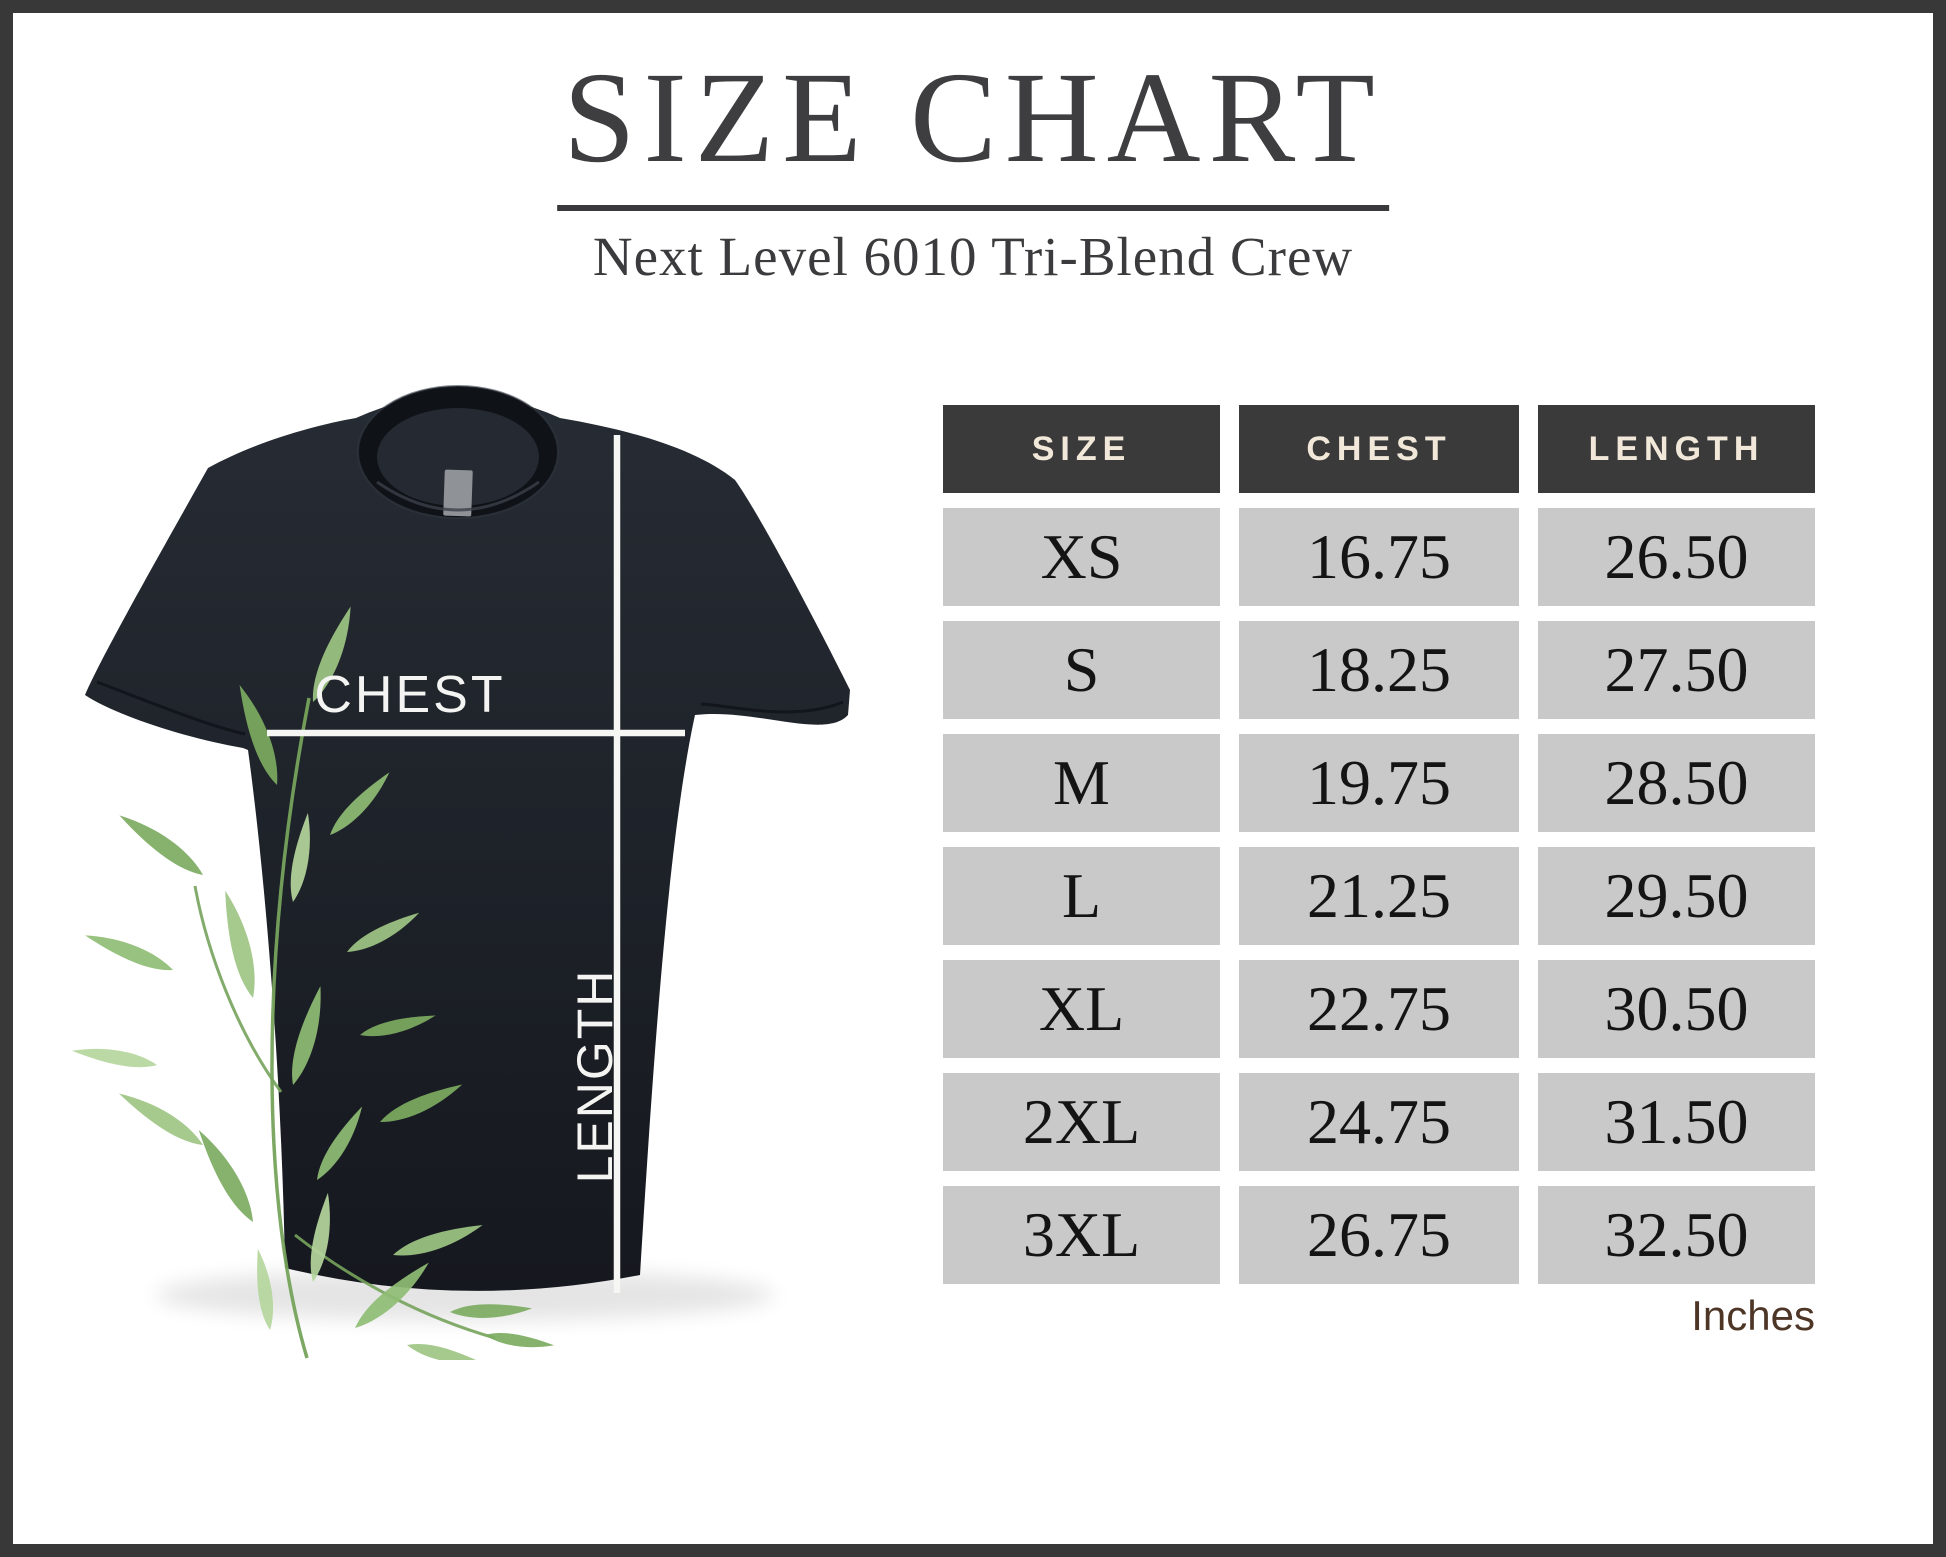 The height and width of the screenshot is (1557, 1946). I want to click on chest-value-cell: 19.75, so click(1379, 783).